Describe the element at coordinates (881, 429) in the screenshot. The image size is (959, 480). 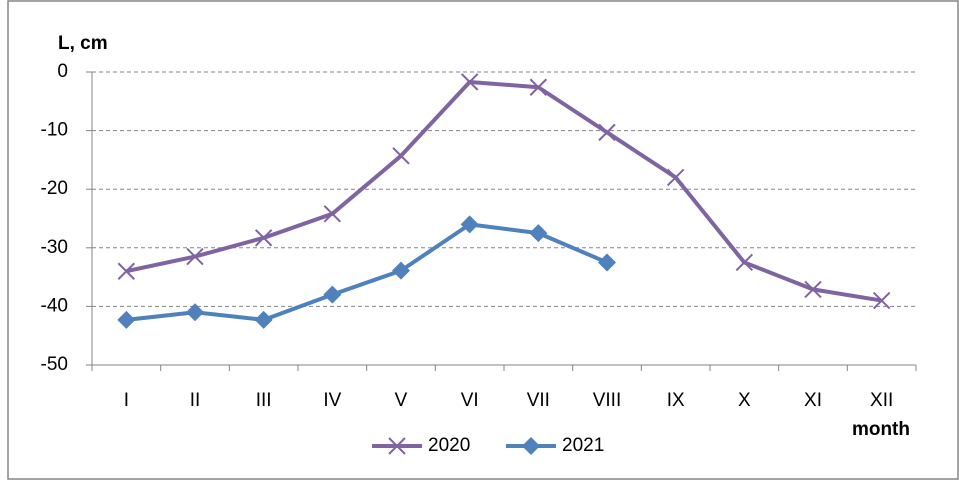
I see `x-axis-label: month` at that location.